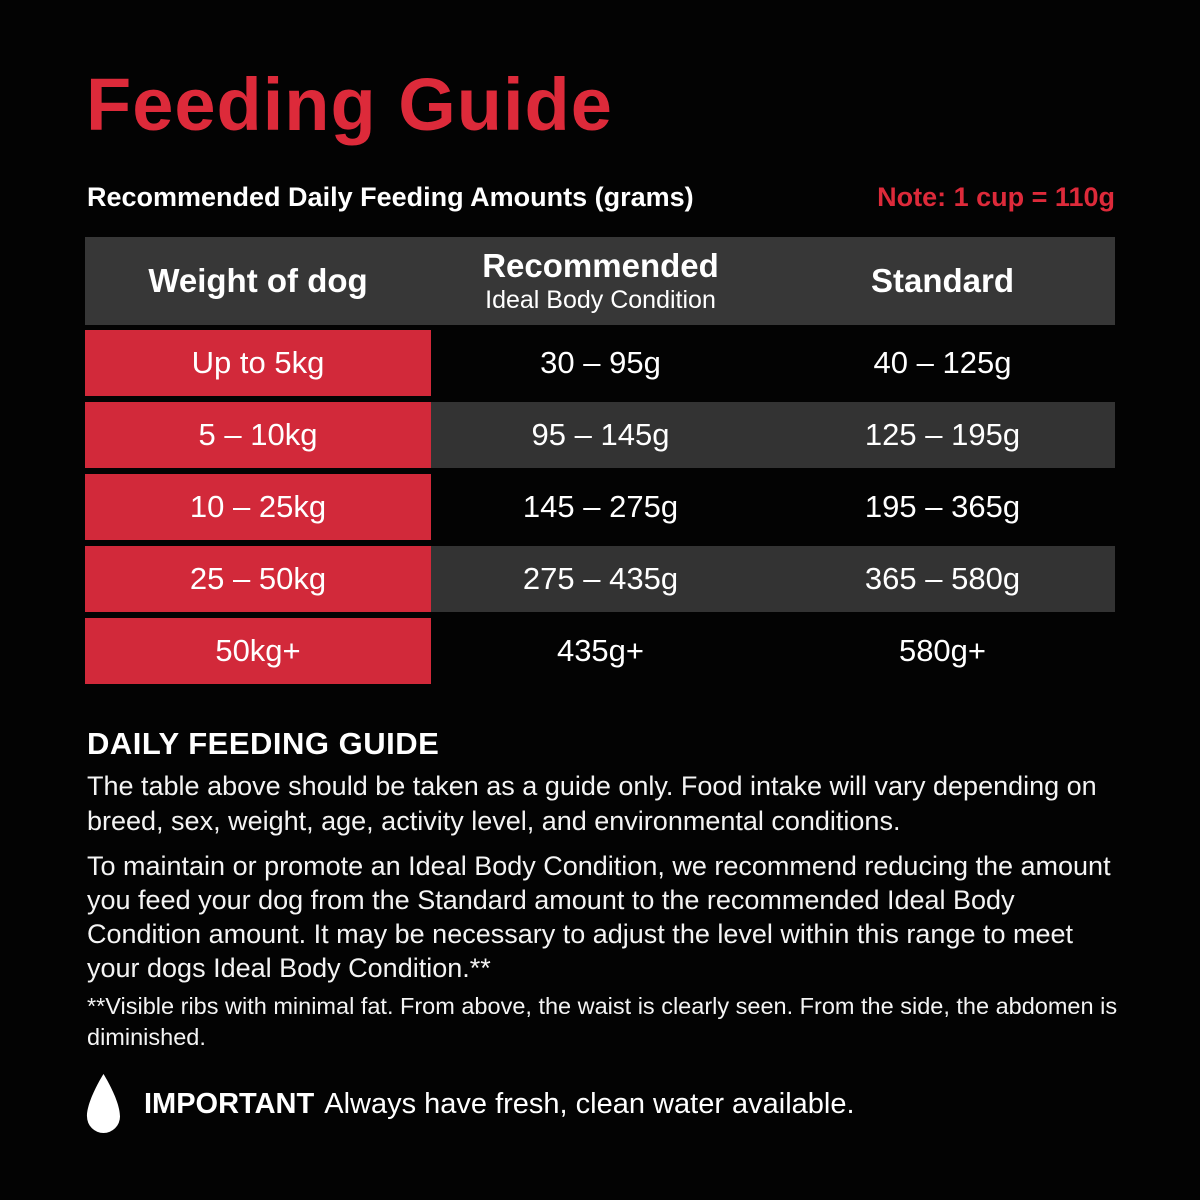 The image size is (1200, 1200). I want to click on weight-cell: 5 – 10kg, so click(258, 435).